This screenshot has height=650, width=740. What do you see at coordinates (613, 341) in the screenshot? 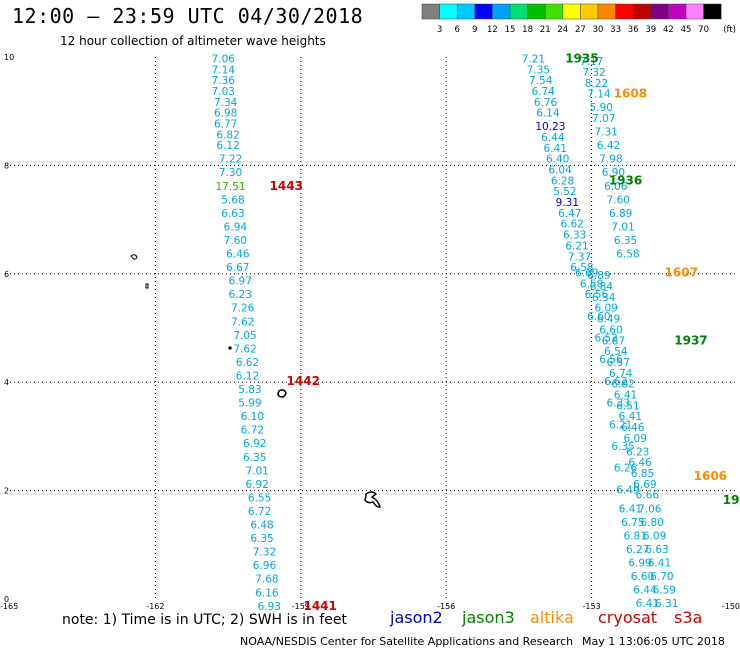
I see `swh-value: 6.87` at bounding box center [613, 341].